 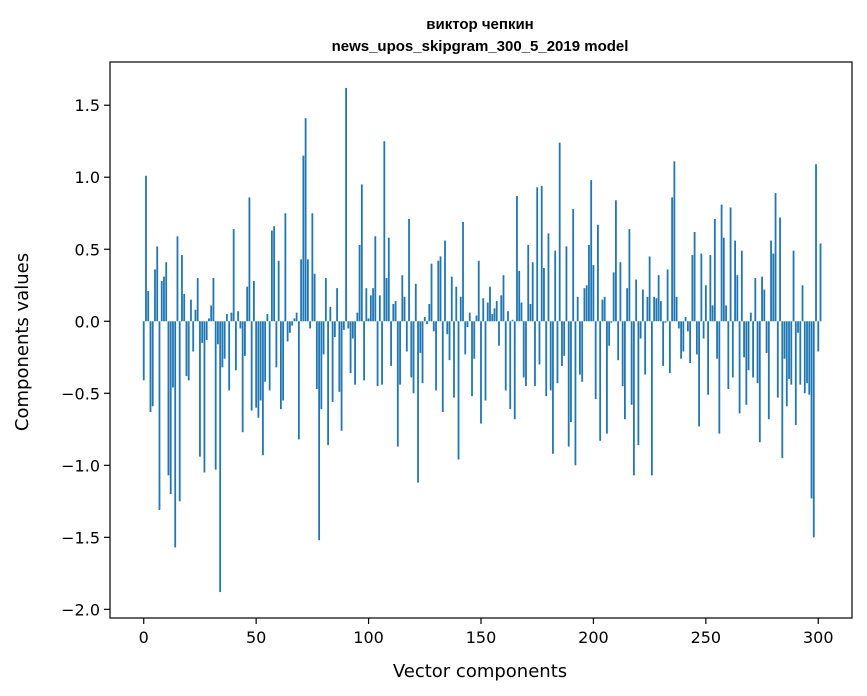 What do you see at coordinates (706, 637) in the screenshot?
I see `x-tick-label: 250` at bounding box center [706, 637].